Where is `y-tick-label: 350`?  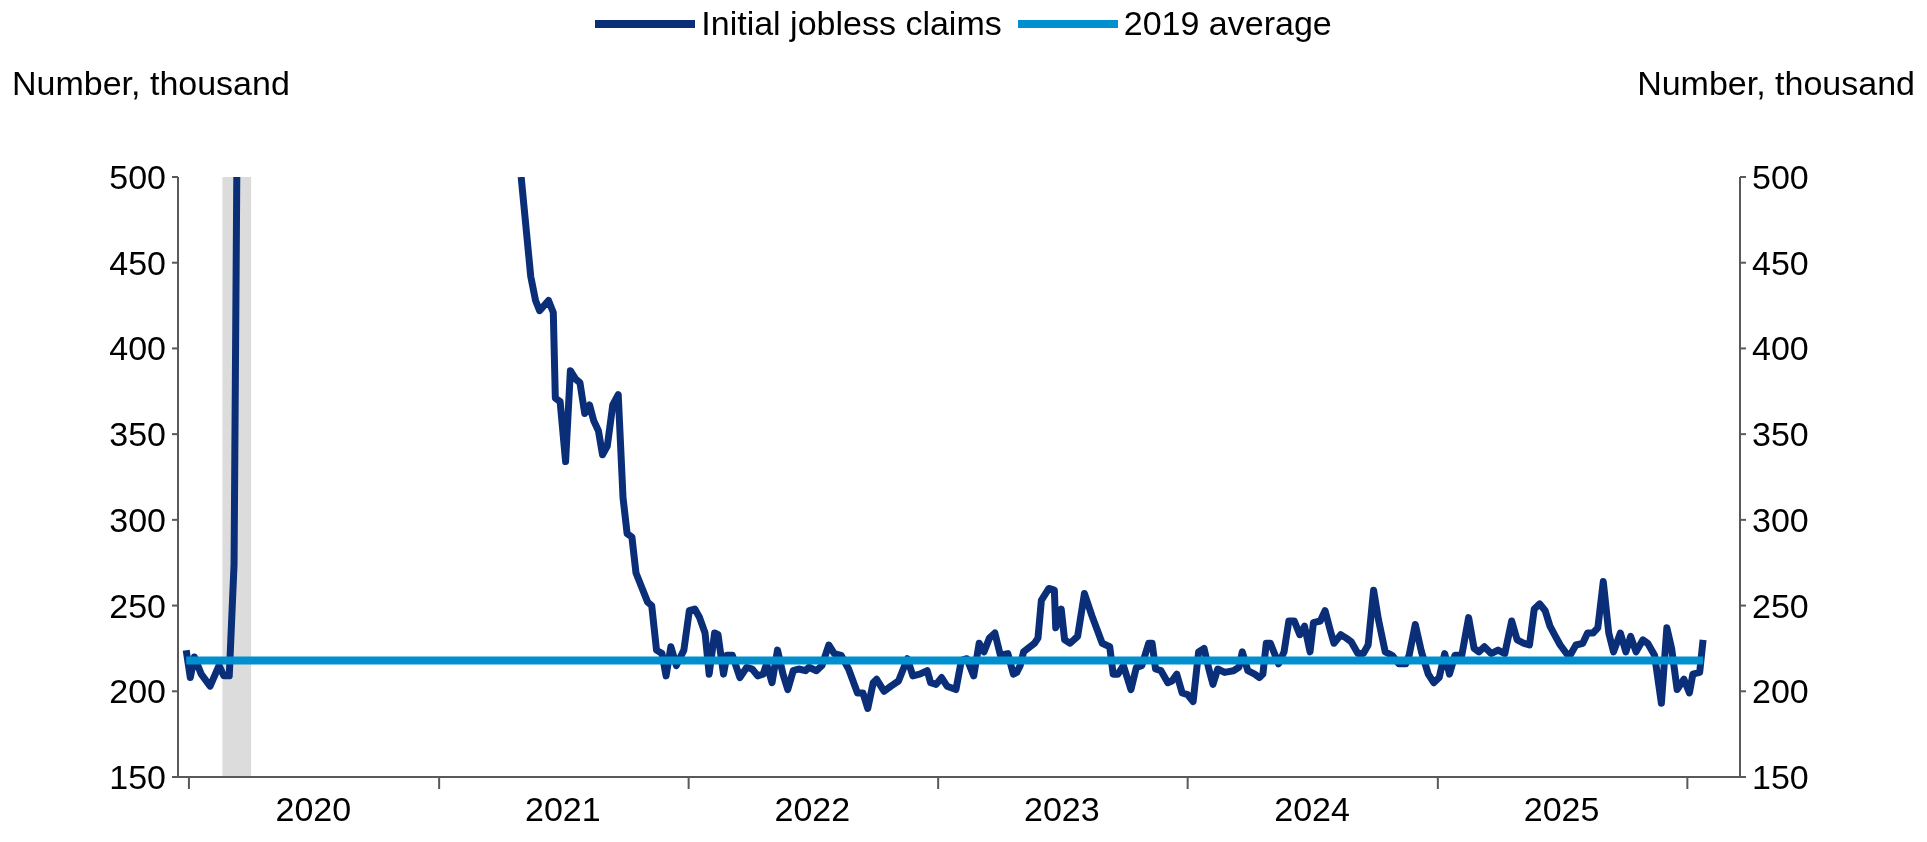 y-tick-label: 350 is located at coordinates (137, 434).